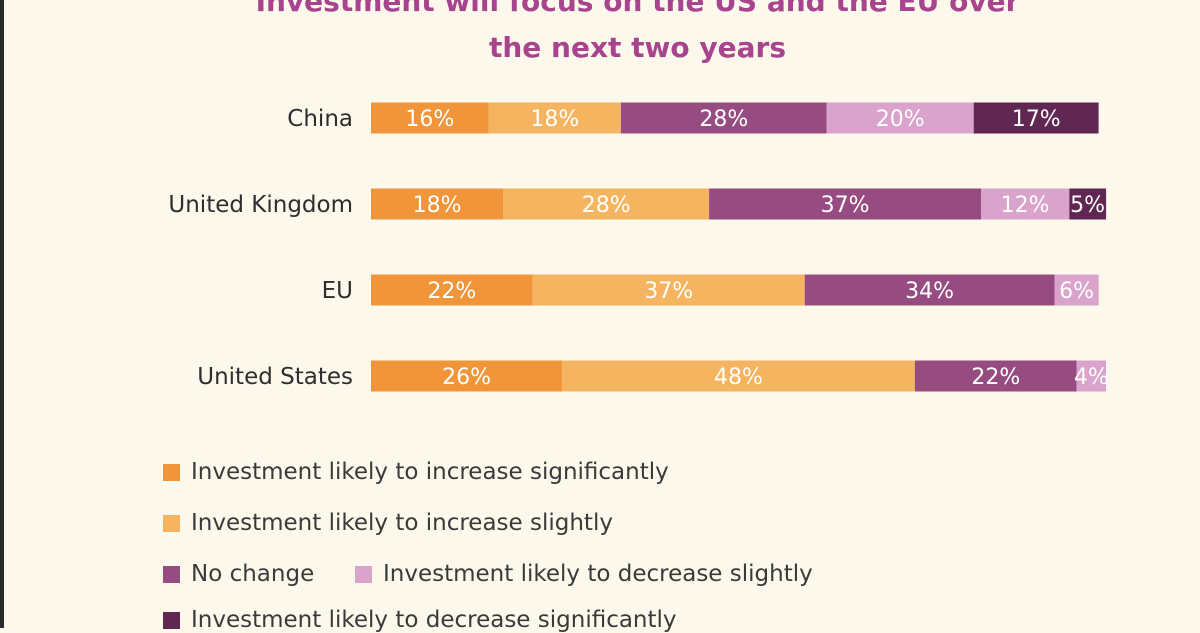  I want to click on bar-segment-united-kingdom-s0, so click(437, 204).